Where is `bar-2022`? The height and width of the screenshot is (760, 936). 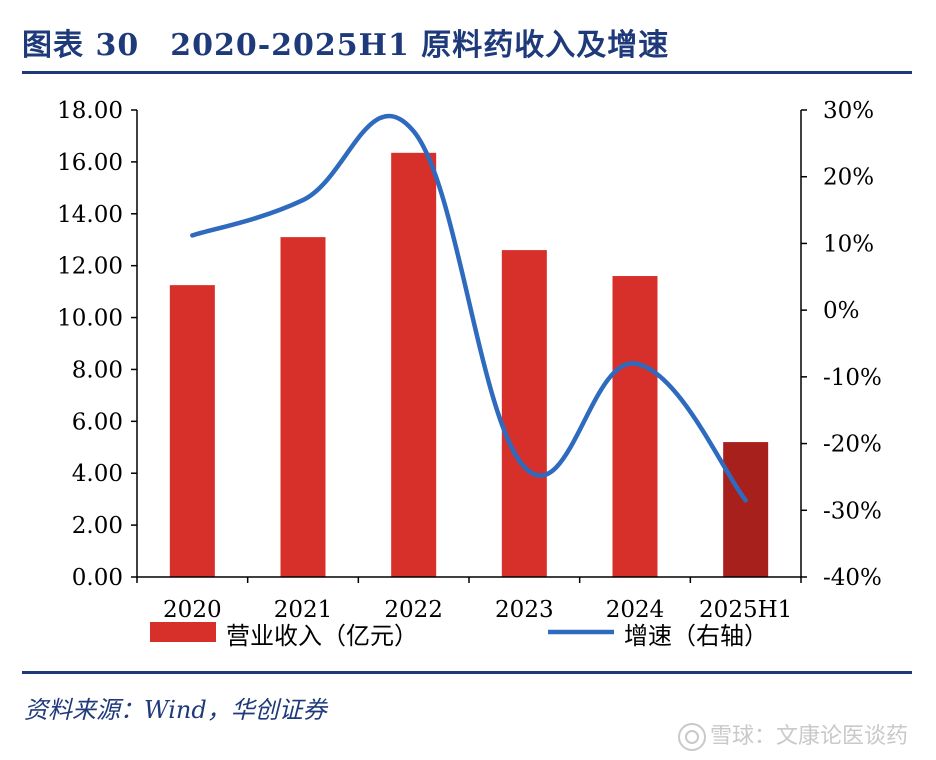 bar-2022 is located at coordinates (414, 364).